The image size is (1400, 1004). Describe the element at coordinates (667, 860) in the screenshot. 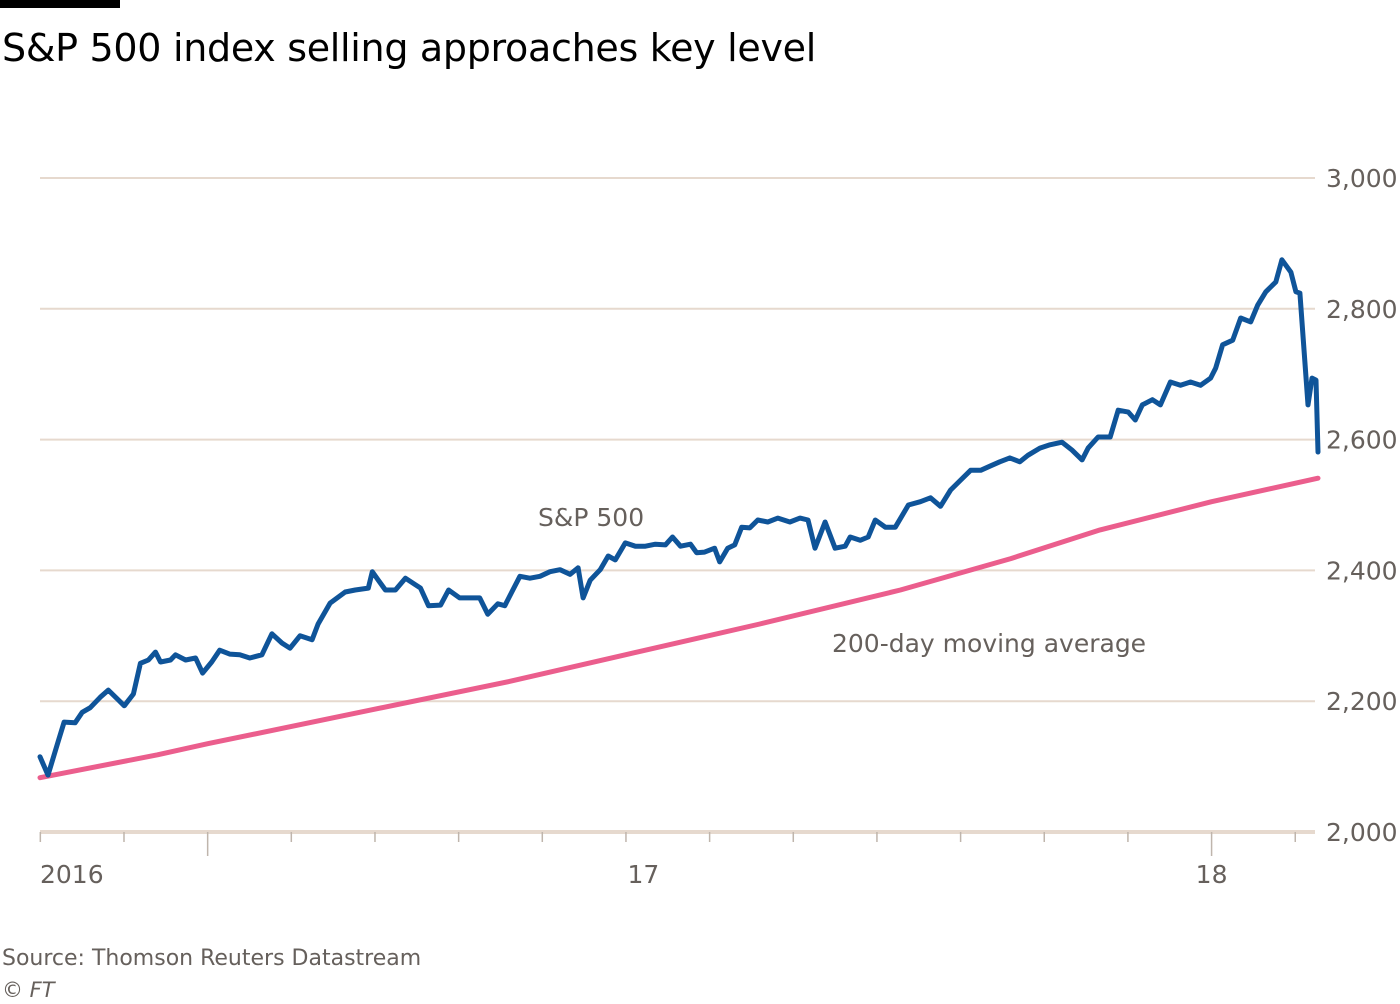

I see `x-axis: 2016 17 18` at that location.